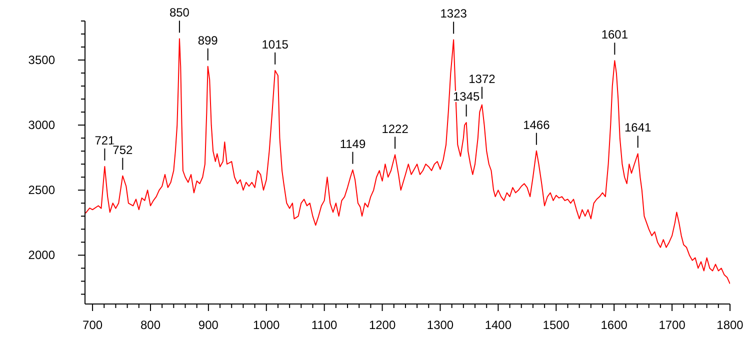  Describe the element at coordinates (42, 60) in the screenshot. I see `y-tick-label: 3500` at that location.